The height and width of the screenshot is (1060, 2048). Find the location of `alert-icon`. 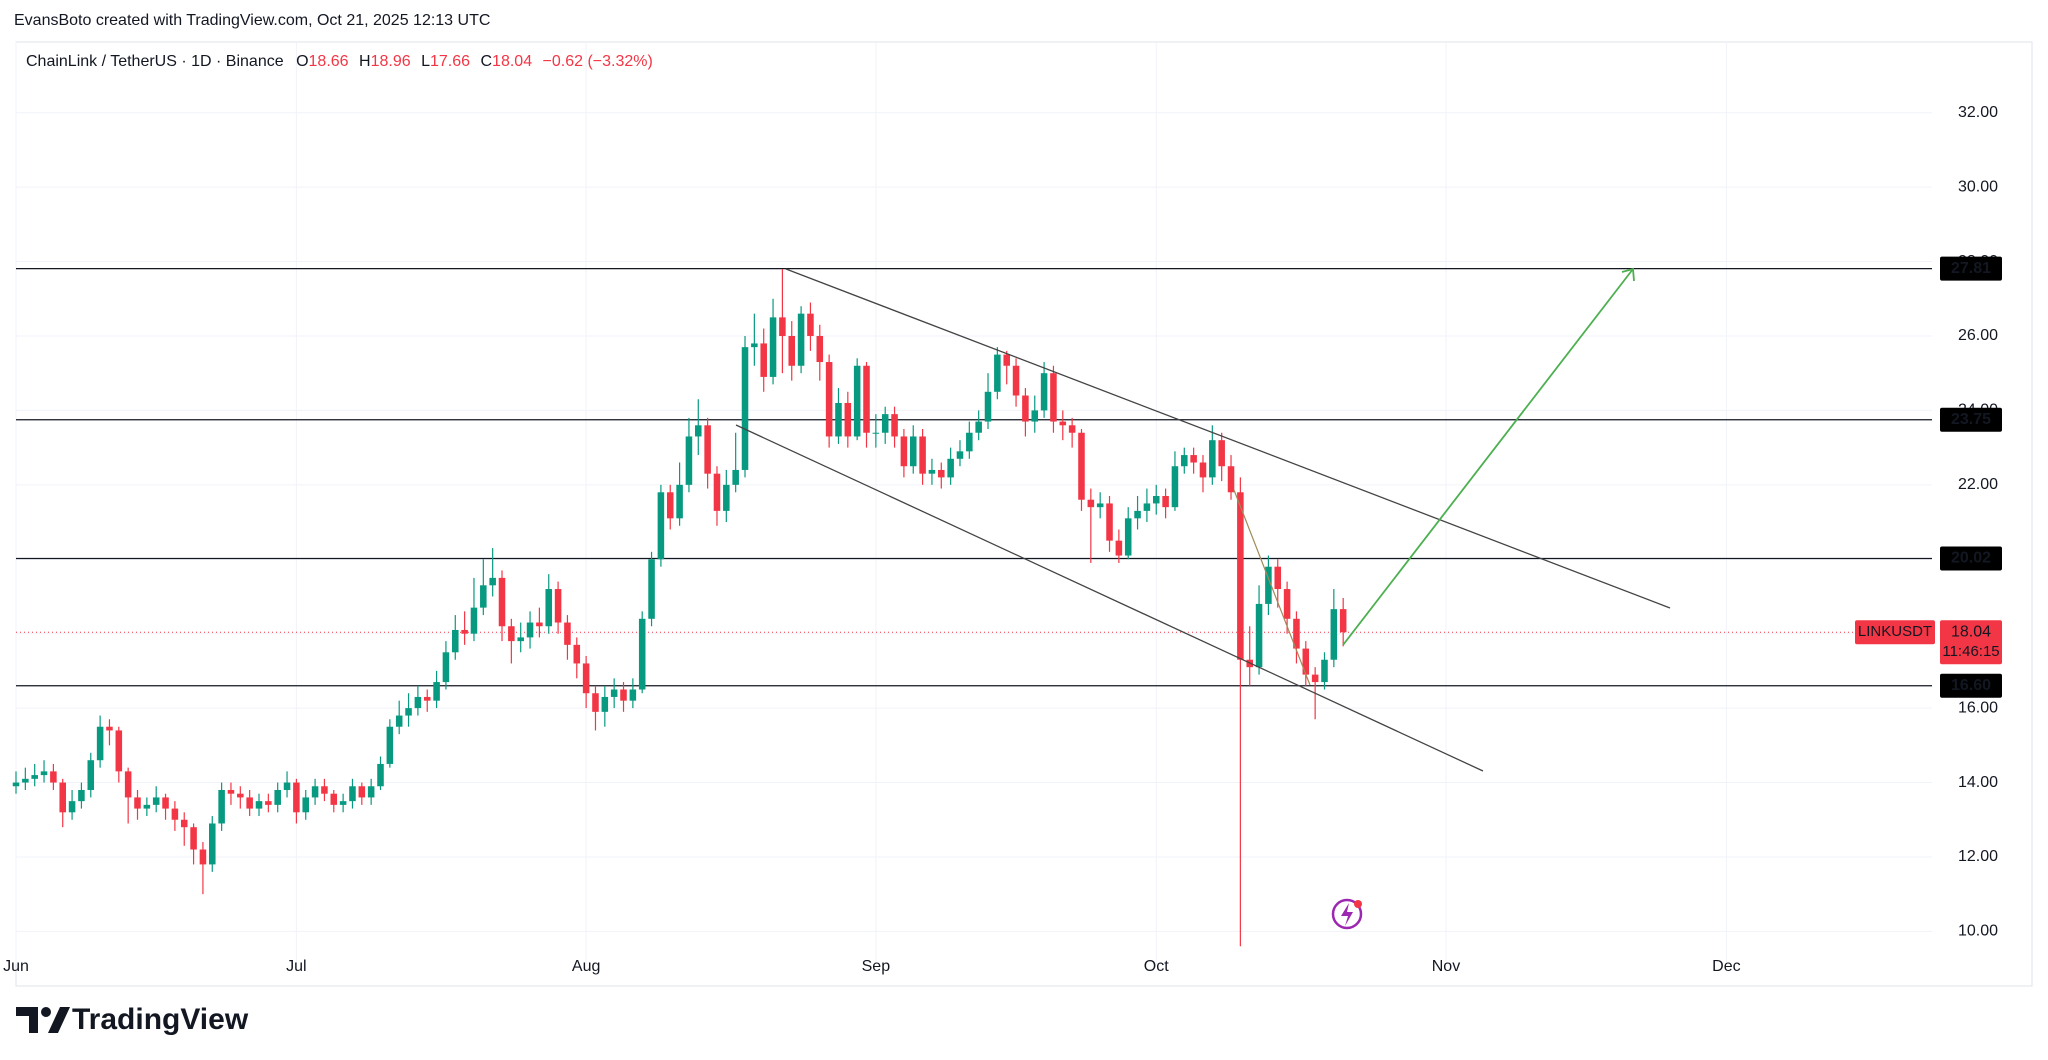

alert-icon is located at coordinates (1347, 914).